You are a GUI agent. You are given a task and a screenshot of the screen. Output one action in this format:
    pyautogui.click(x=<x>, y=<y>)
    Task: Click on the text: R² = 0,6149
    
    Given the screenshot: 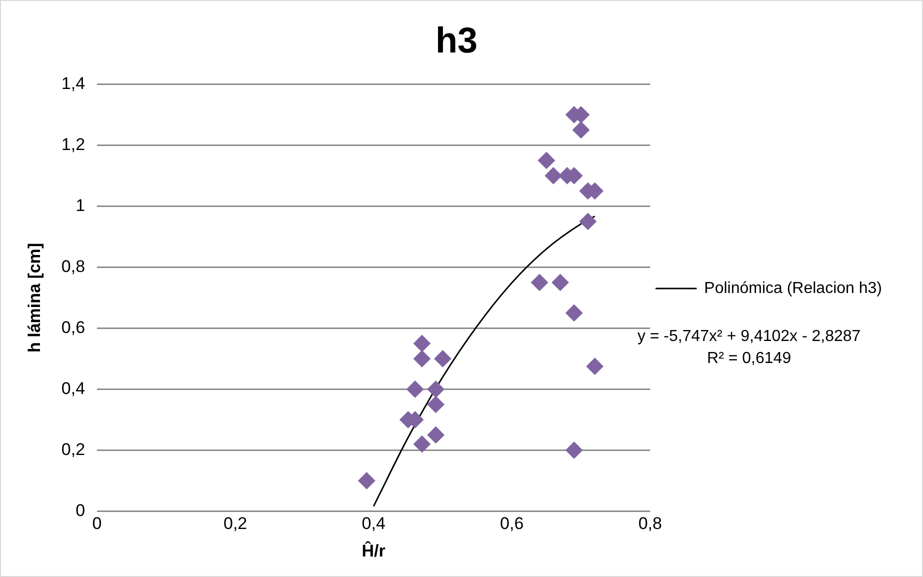 What is the action you would take?
    pyautogui.click(x=749, y=358)
    